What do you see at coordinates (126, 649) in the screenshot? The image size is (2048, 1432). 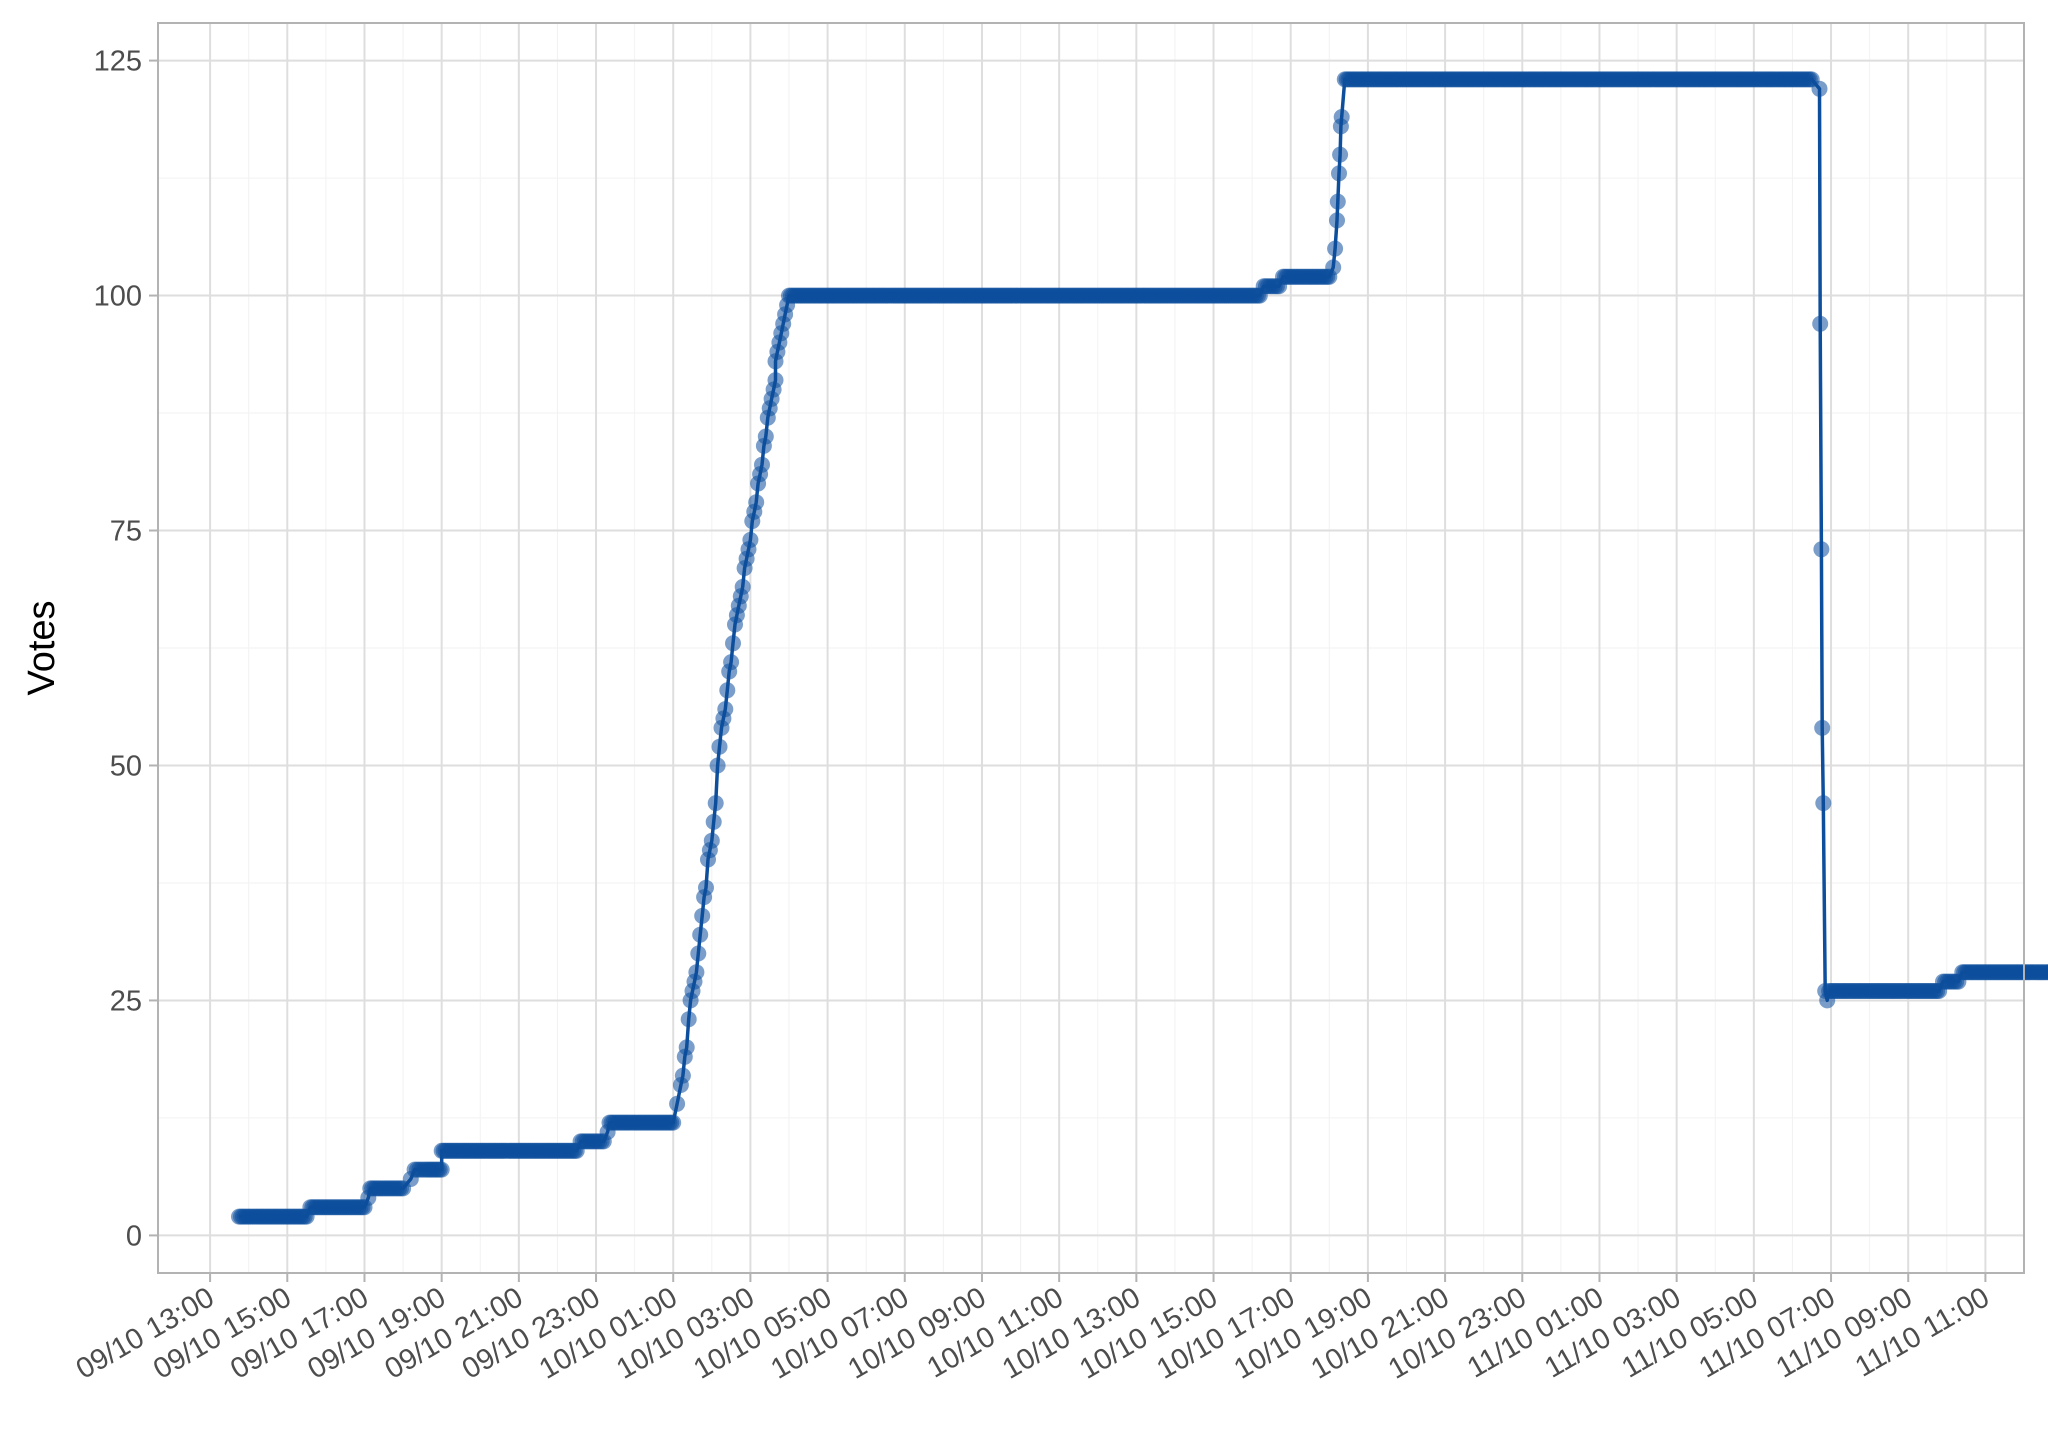 I see `y-axis: 0 25 50 75 100 125` at bounding box center [126, 649].